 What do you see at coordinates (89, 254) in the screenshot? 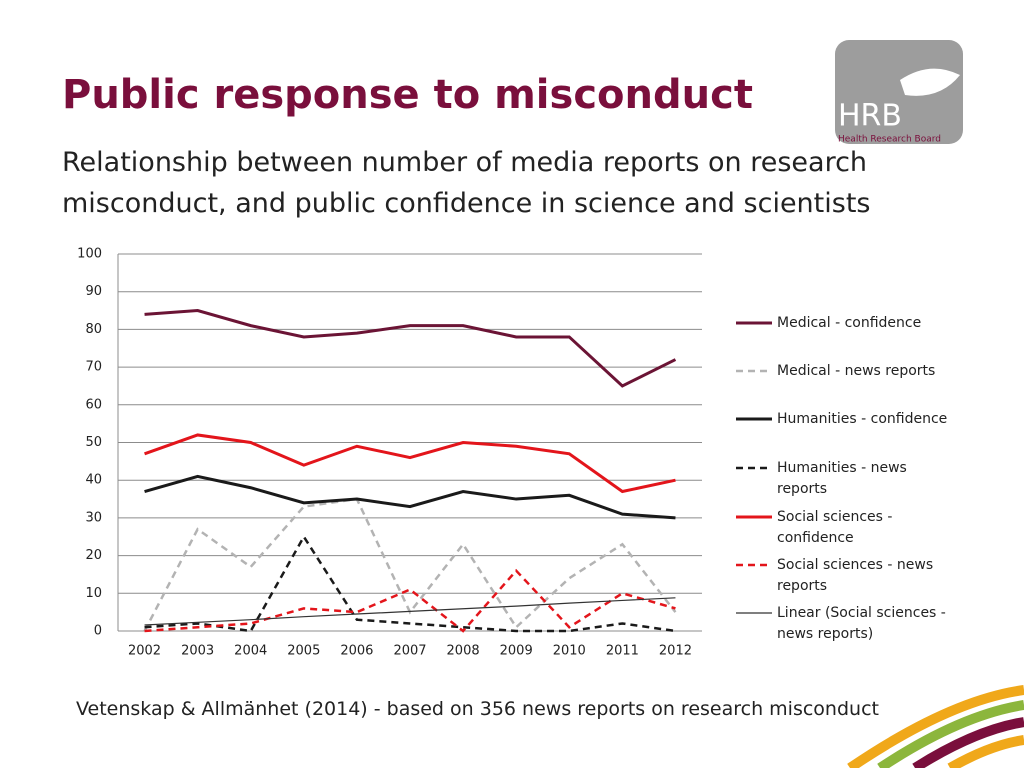
I see `y-tick-label: 100` at bounding box center [89, 254].